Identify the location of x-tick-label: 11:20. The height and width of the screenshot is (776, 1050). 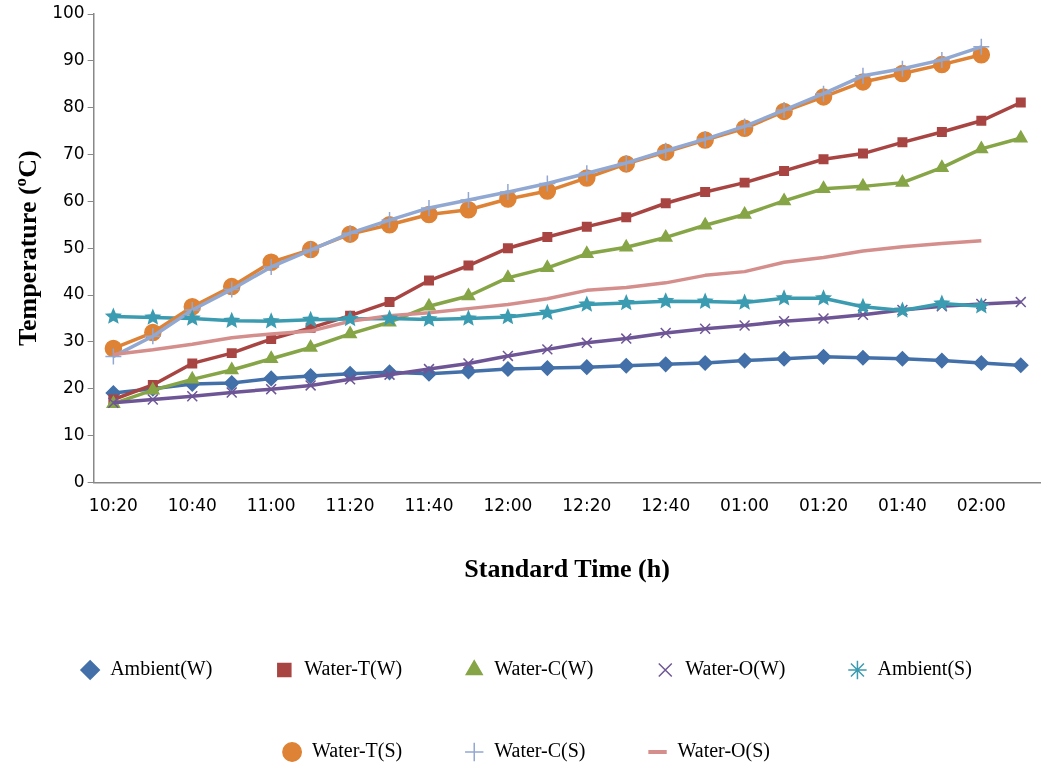
(350, 505).